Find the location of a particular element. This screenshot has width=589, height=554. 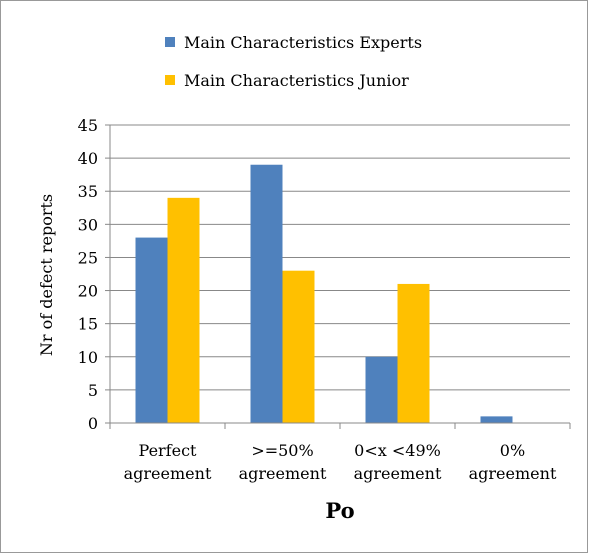

y-tick-label: 0 is located at coordinates (93, 423).